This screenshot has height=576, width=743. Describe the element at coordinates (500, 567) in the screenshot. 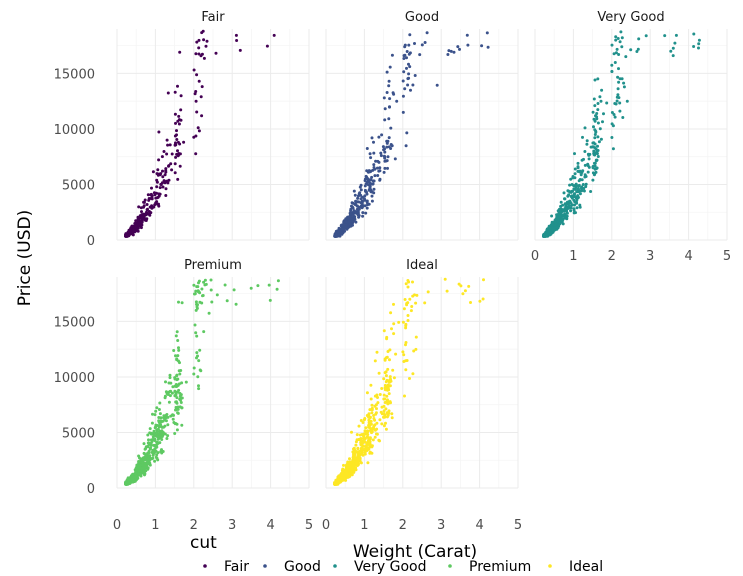

I see `legend-label: Premium` at that location.